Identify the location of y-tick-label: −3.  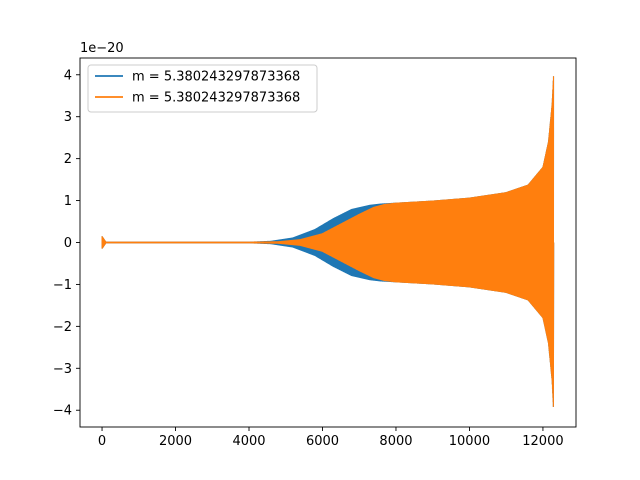
(62, 369).